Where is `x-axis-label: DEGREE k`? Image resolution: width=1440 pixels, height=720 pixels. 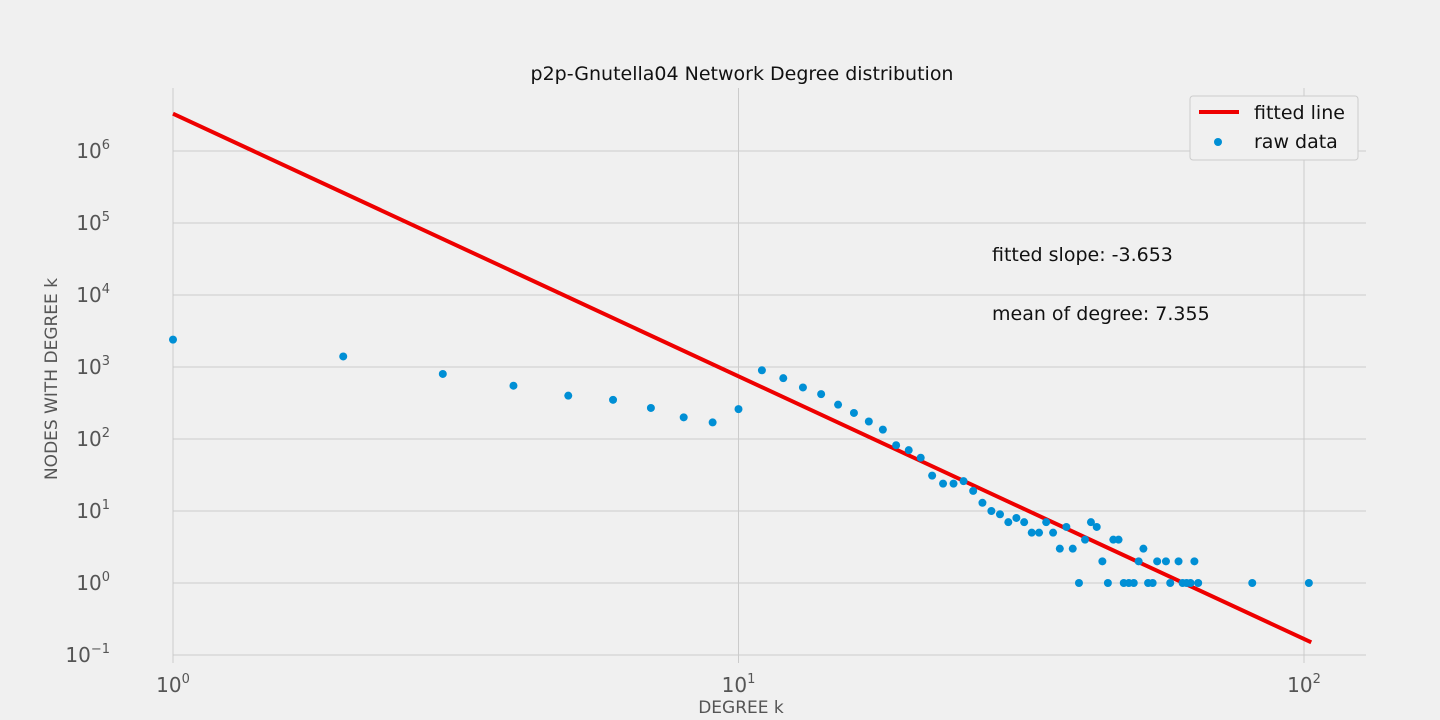 x-axis-label: DEGREE k is located at coordinates (741, 708).